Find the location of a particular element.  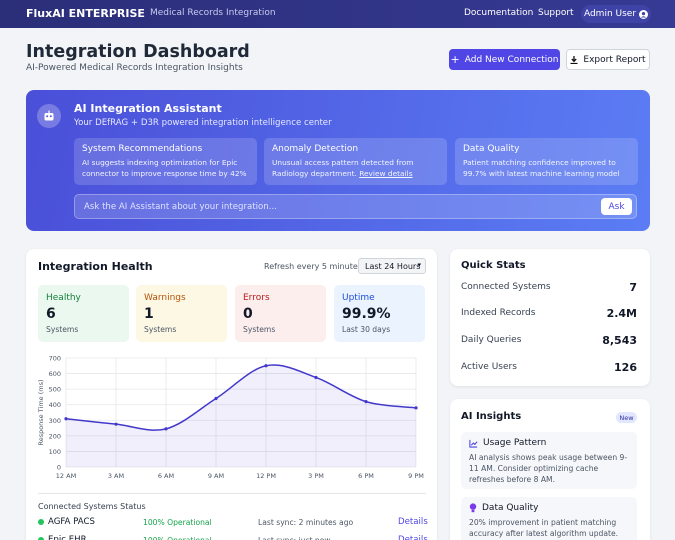

robot-icon is located at coordinates (49, 116).